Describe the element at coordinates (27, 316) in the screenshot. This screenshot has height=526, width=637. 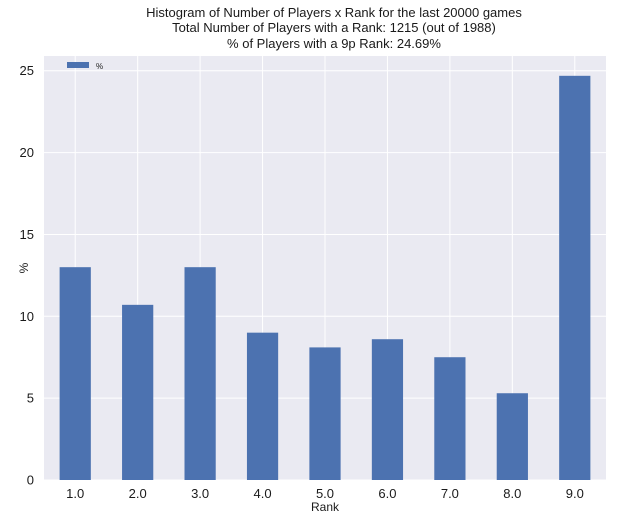
I see `y-tick-label-10: 10` at that location.